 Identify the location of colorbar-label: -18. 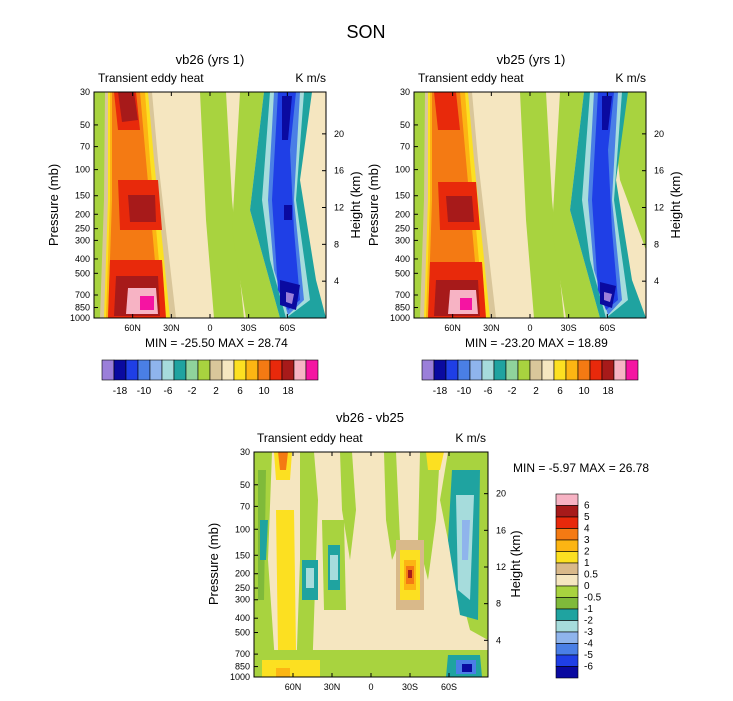
(440, 391).